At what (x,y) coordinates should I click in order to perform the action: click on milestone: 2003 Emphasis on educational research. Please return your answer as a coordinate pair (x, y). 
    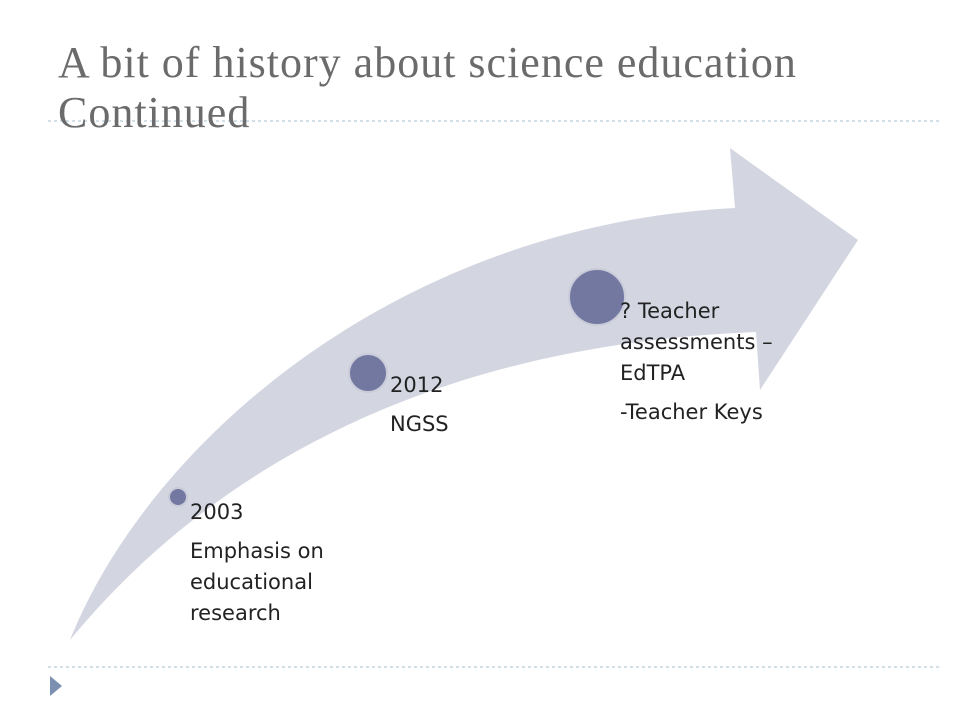
    Looking at the image, I should click on (275, 567).